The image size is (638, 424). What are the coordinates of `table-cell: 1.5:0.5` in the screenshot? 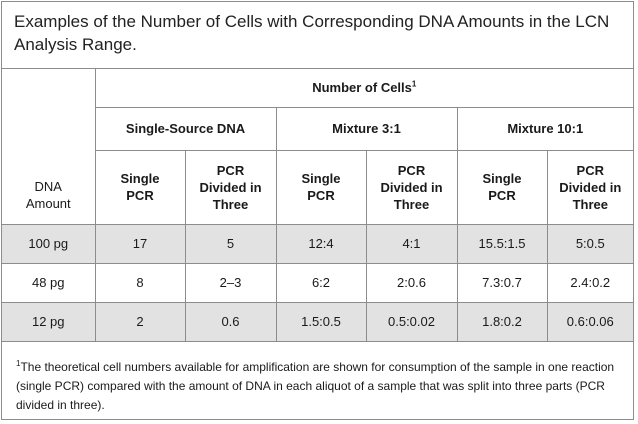 It's located at (321, 321).